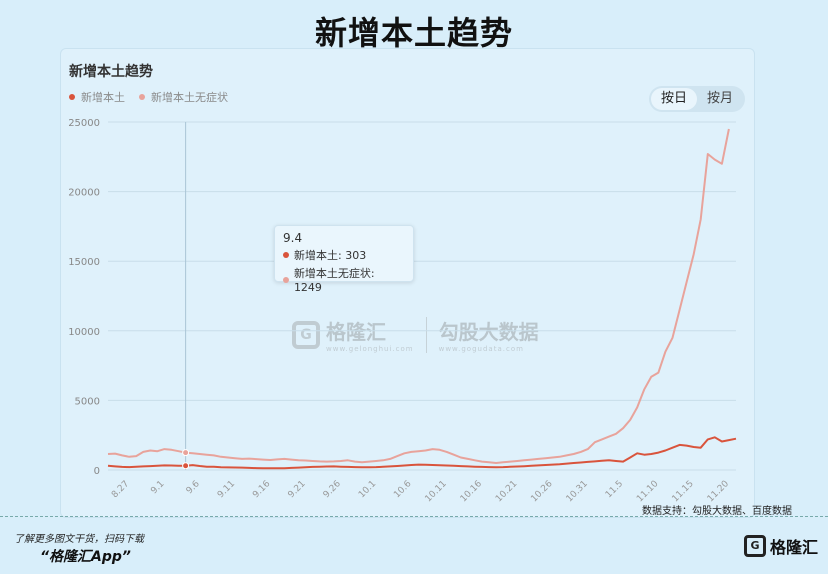 This screenshot has height=574, width=828. What do you see at coordinates (84, 262) in the screenshot?
I see `y-tick-label-3: 15000` at bounding box center [84, 262].